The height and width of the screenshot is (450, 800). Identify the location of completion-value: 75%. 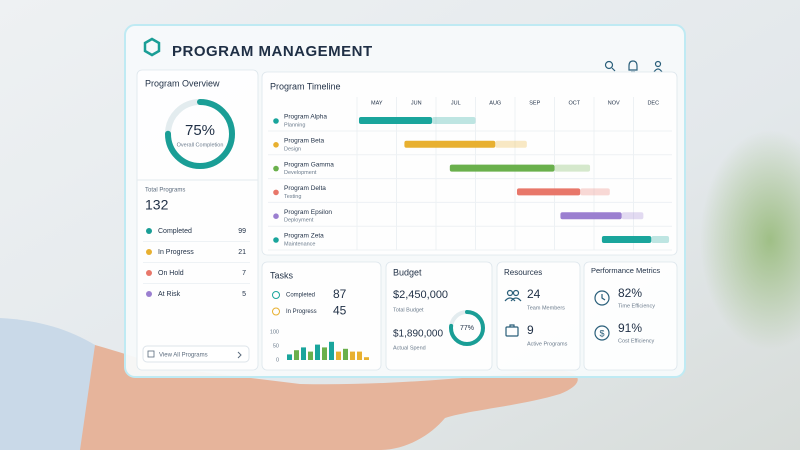
(200, 130).